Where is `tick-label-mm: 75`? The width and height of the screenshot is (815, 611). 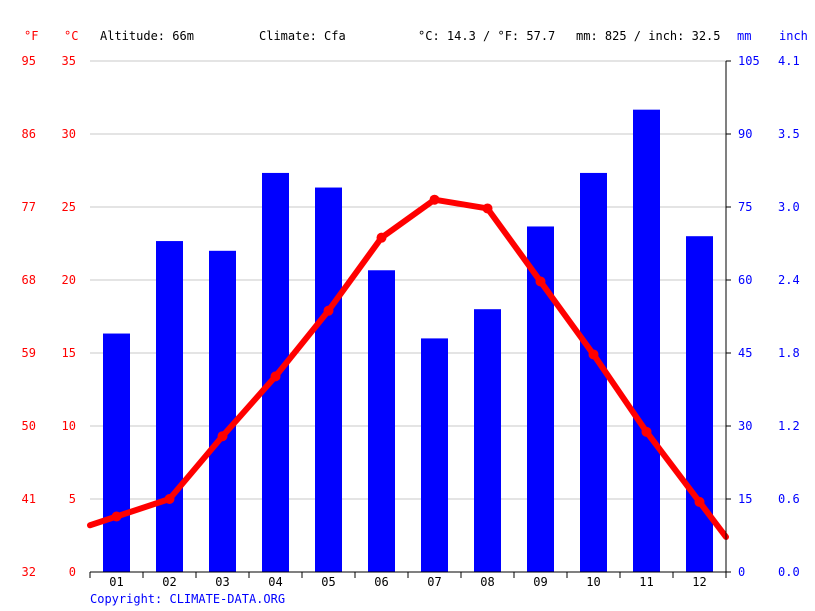
tick-label-mm: 75 is located at coordinates (745, 207).